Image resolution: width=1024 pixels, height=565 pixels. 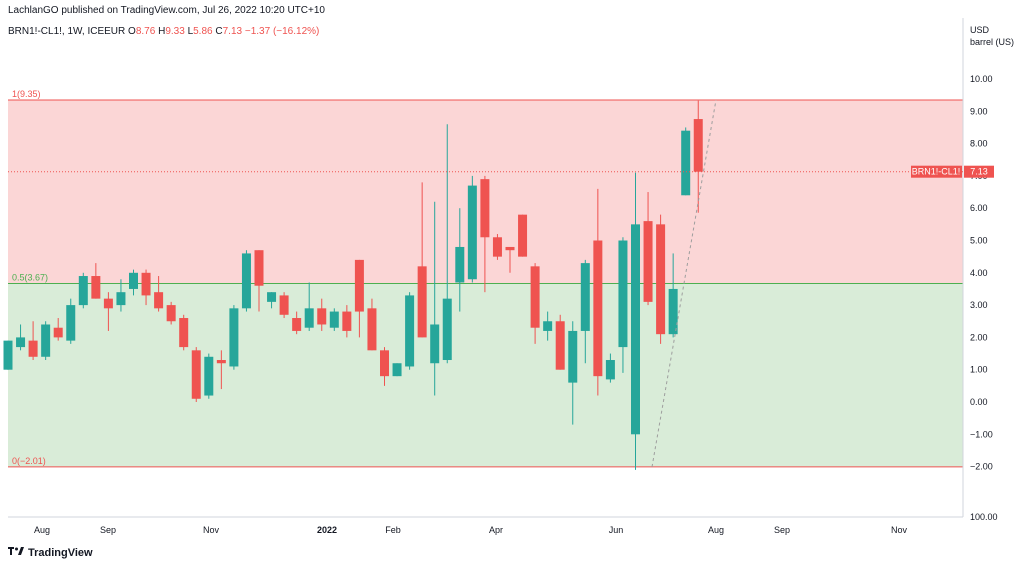 I want to click on y-tick-label: −1.00, so click(x=981, y=434).